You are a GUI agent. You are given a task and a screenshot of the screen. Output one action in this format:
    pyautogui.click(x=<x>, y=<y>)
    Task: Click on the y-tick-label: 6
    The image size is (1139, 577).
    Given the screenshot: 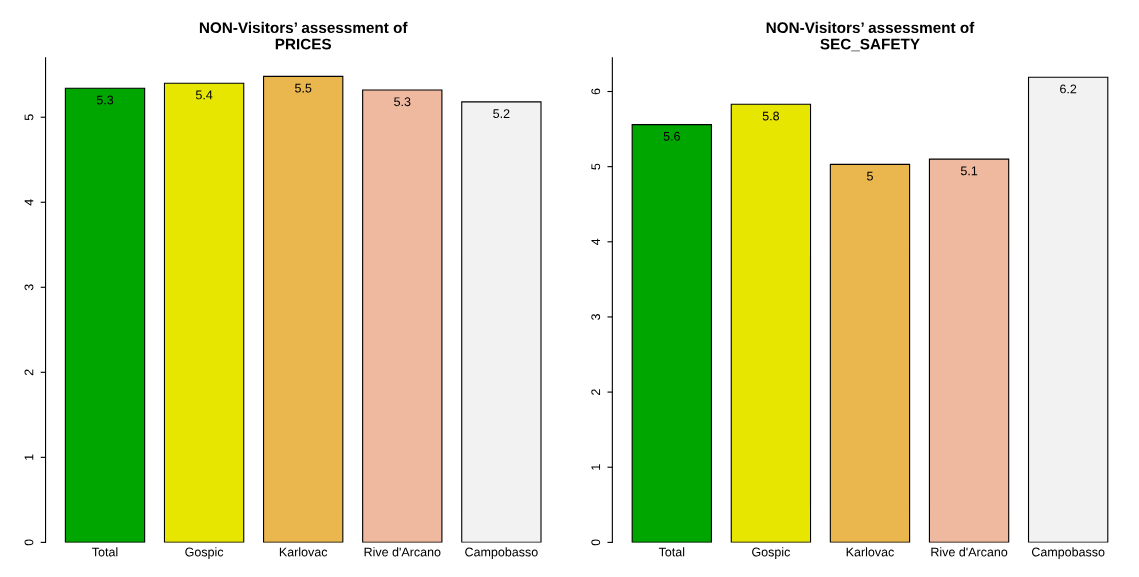 What is the action you would take?
    pyautogui.click(x=596, y=91)
    